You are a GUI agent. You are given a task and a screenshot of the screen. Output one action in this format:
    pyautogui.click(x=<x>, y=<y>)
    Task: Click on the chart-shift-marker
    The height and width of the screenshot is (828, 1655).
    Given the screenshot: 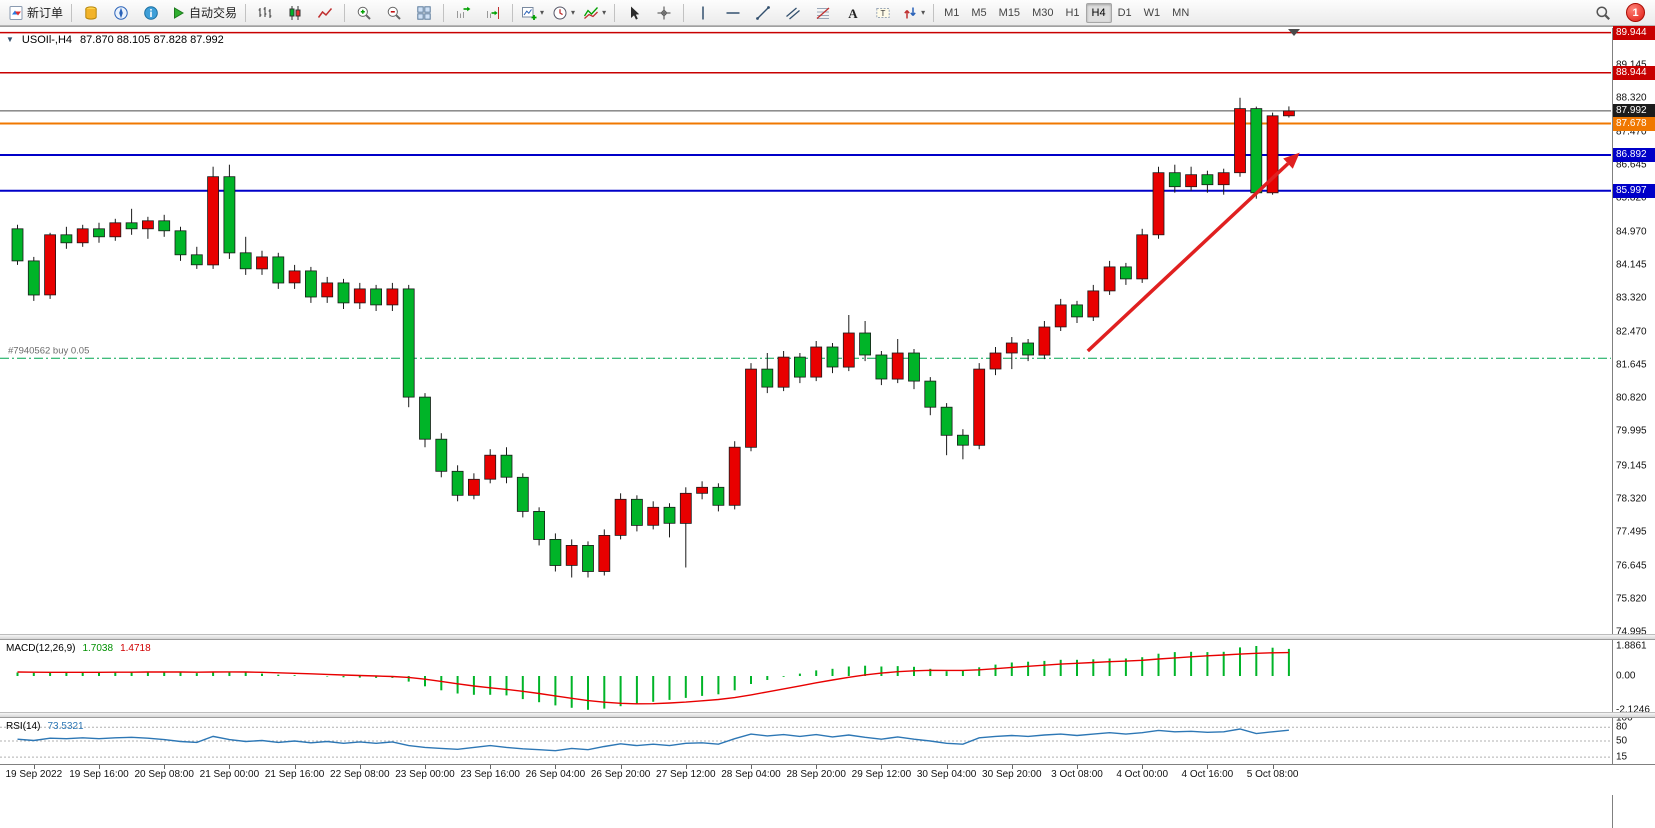 What is the action you would take?
    pyautogui.click(x=1294, y=32)
    